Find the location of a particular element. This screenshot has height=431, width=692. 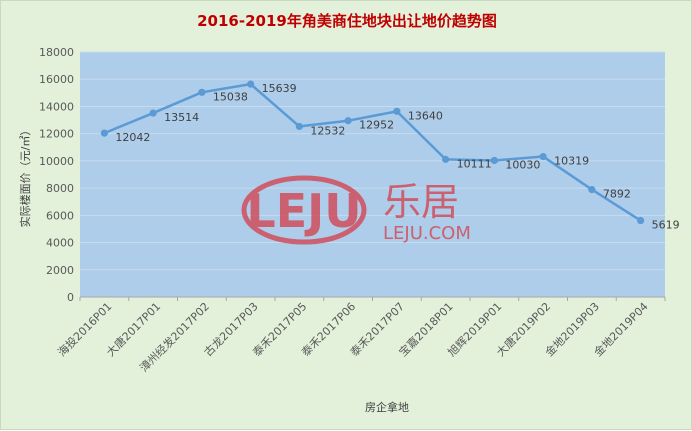

watermark-cn-text: 乐居 is located at coordinates (421, 202).